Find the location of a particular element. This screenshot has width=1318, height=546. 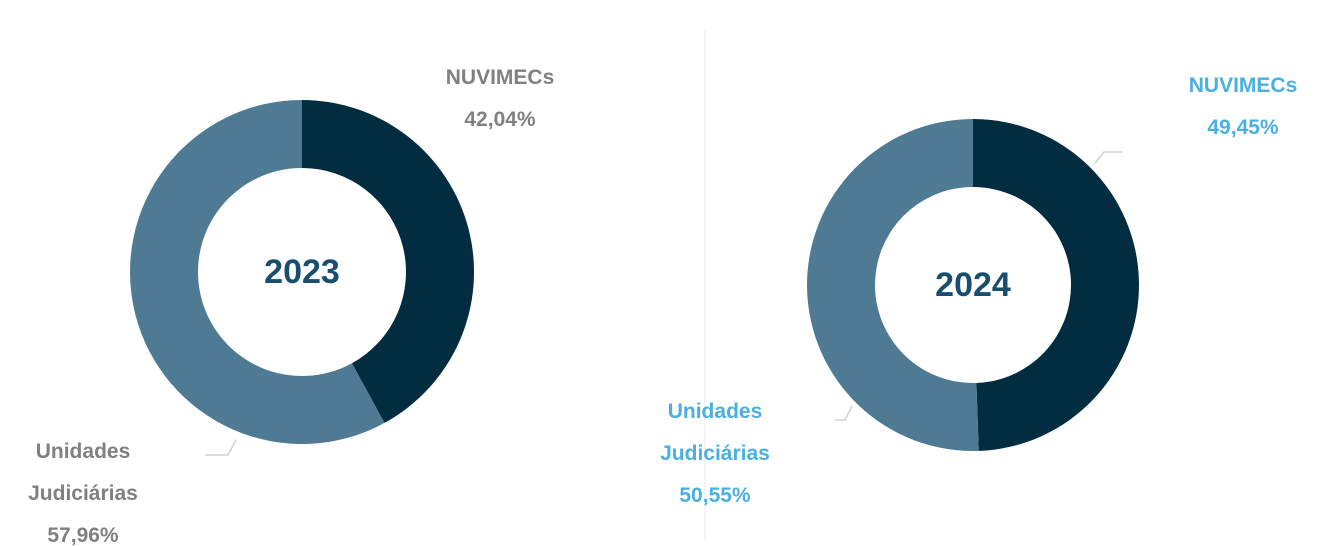

slice-value-label: 49,45% is located at coordinates (1243, 127).